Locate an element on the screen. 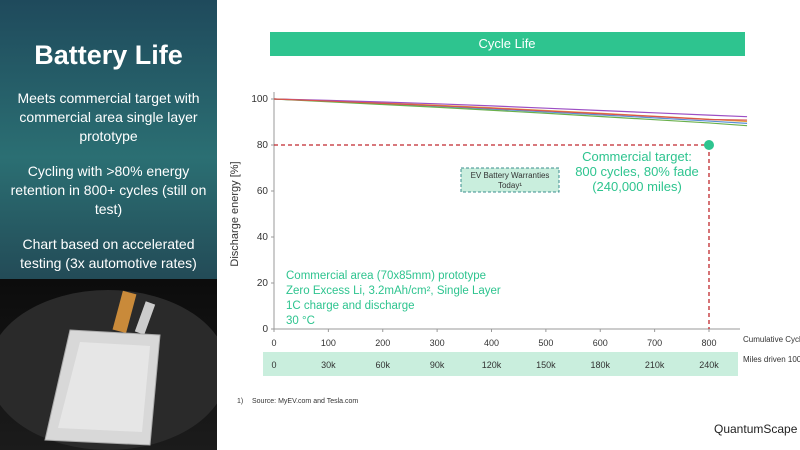 The width and height of the screenshot is (800, 450). target-point is located at coordinates (709, 145).